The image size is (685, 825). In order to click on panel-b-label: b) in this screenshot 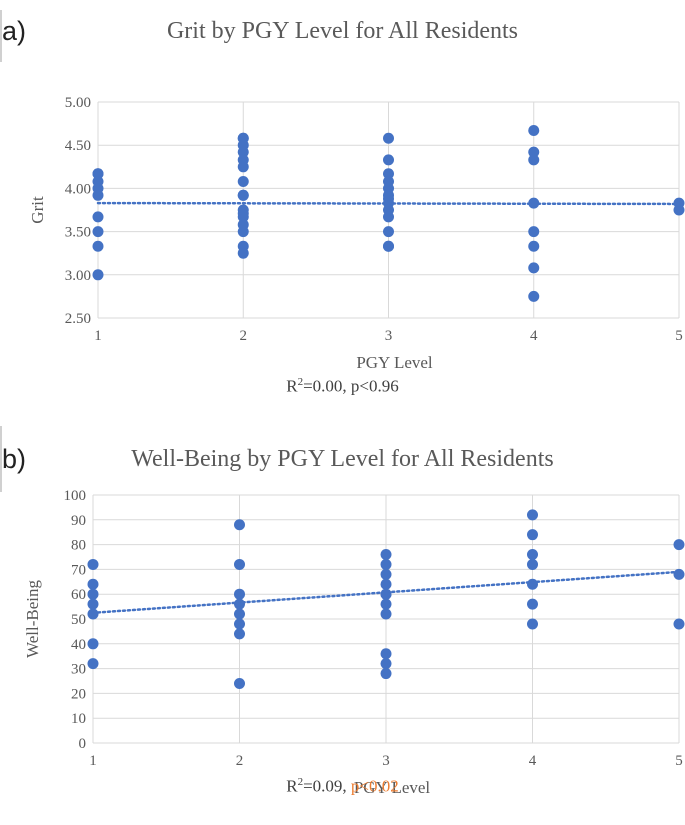, I will do `click(14, 459)`.